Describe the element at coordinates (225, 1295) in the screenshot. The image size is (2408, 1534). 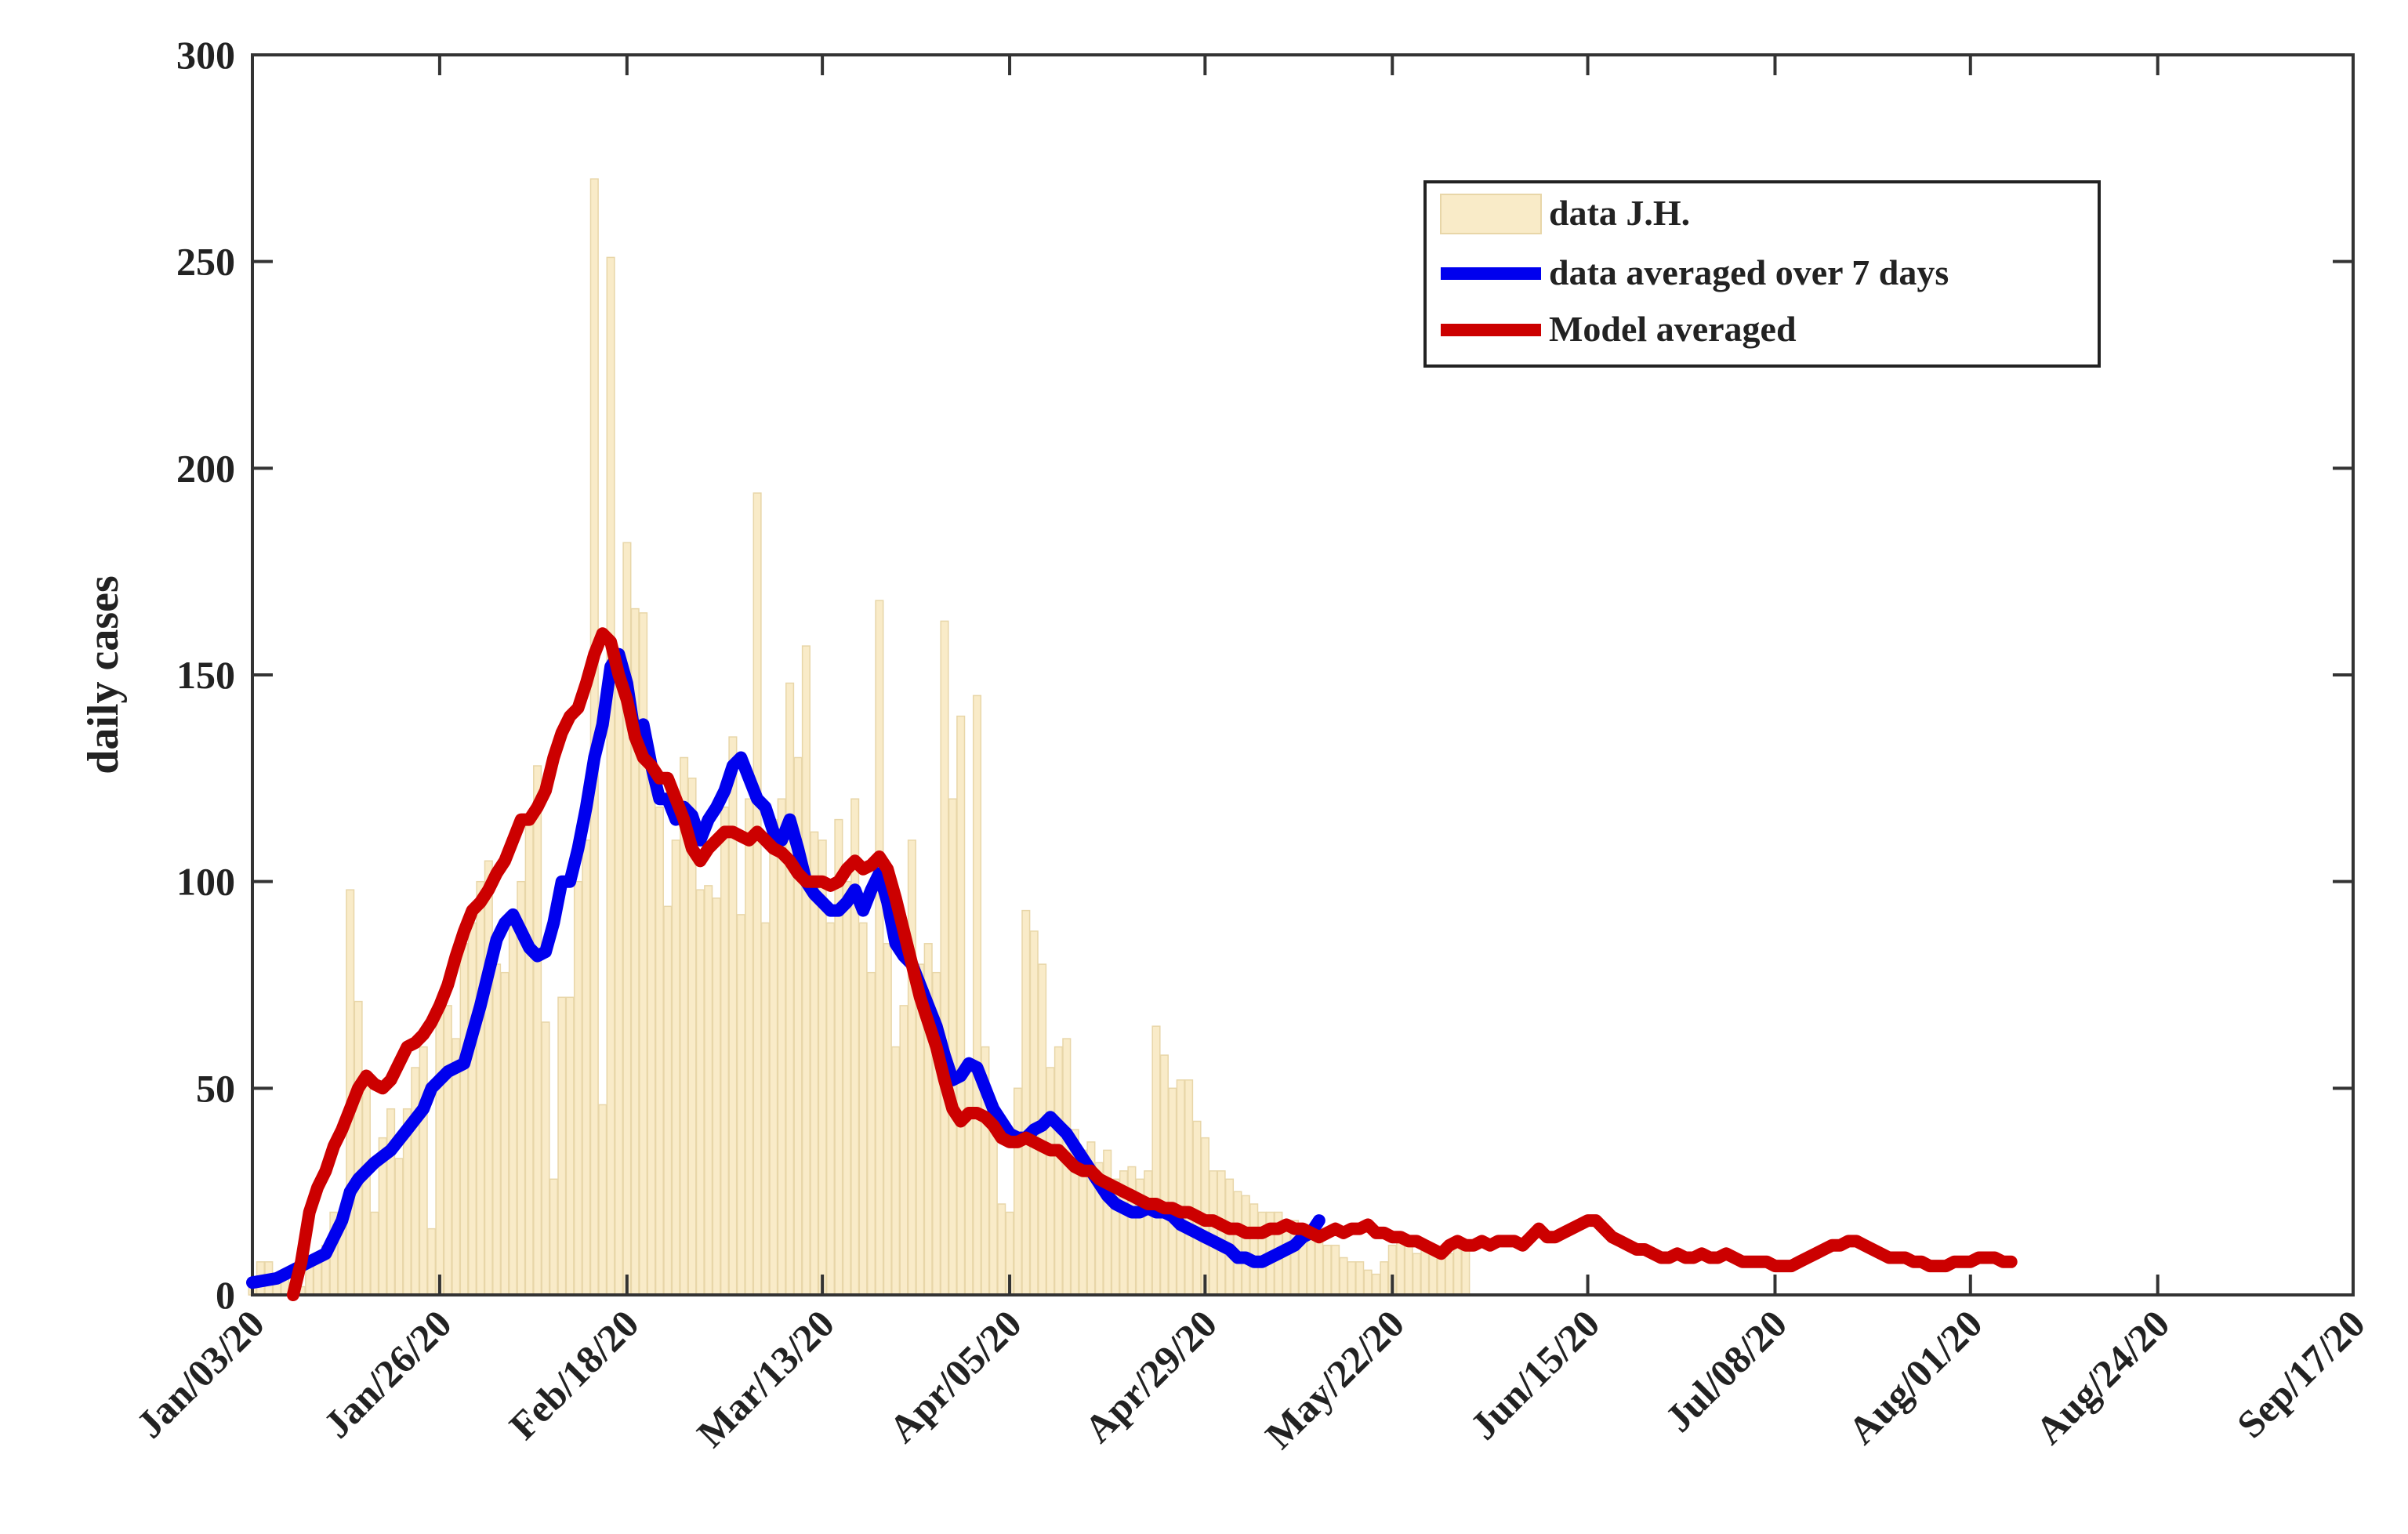
I see `y-tick-label: 0` at that location.